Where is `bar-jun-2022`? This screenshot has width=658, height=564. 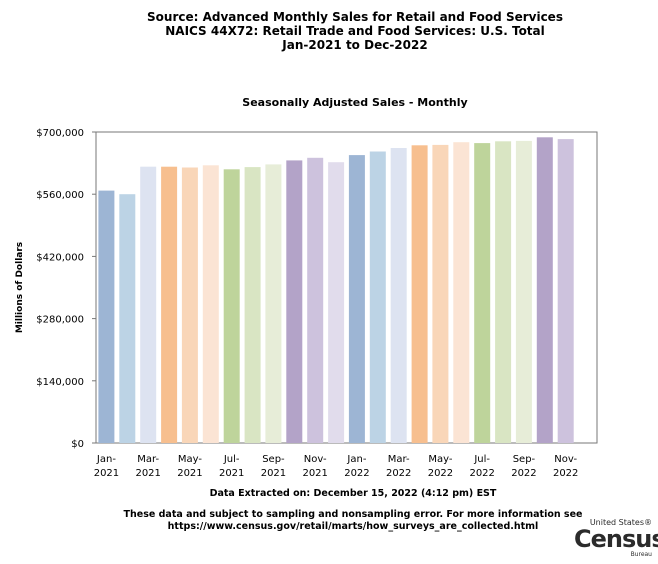 bar-jun-2022 is located at coordinates (461, 292).